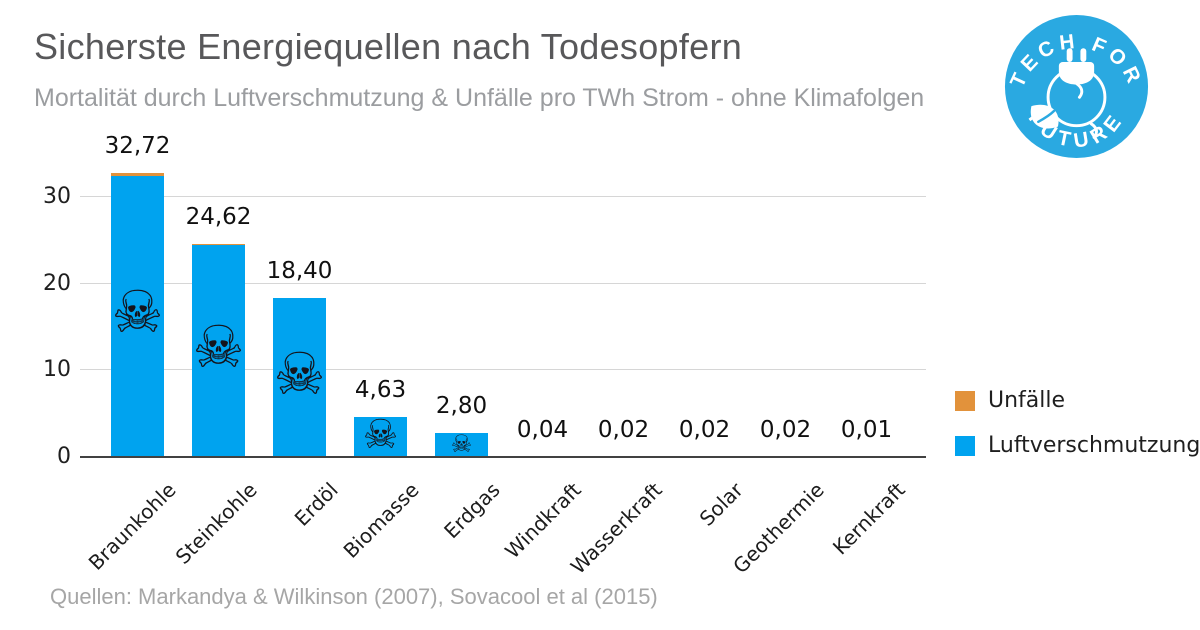 The image size is (1200, 630). I want to click on x-axis-line, so click(503, 457).